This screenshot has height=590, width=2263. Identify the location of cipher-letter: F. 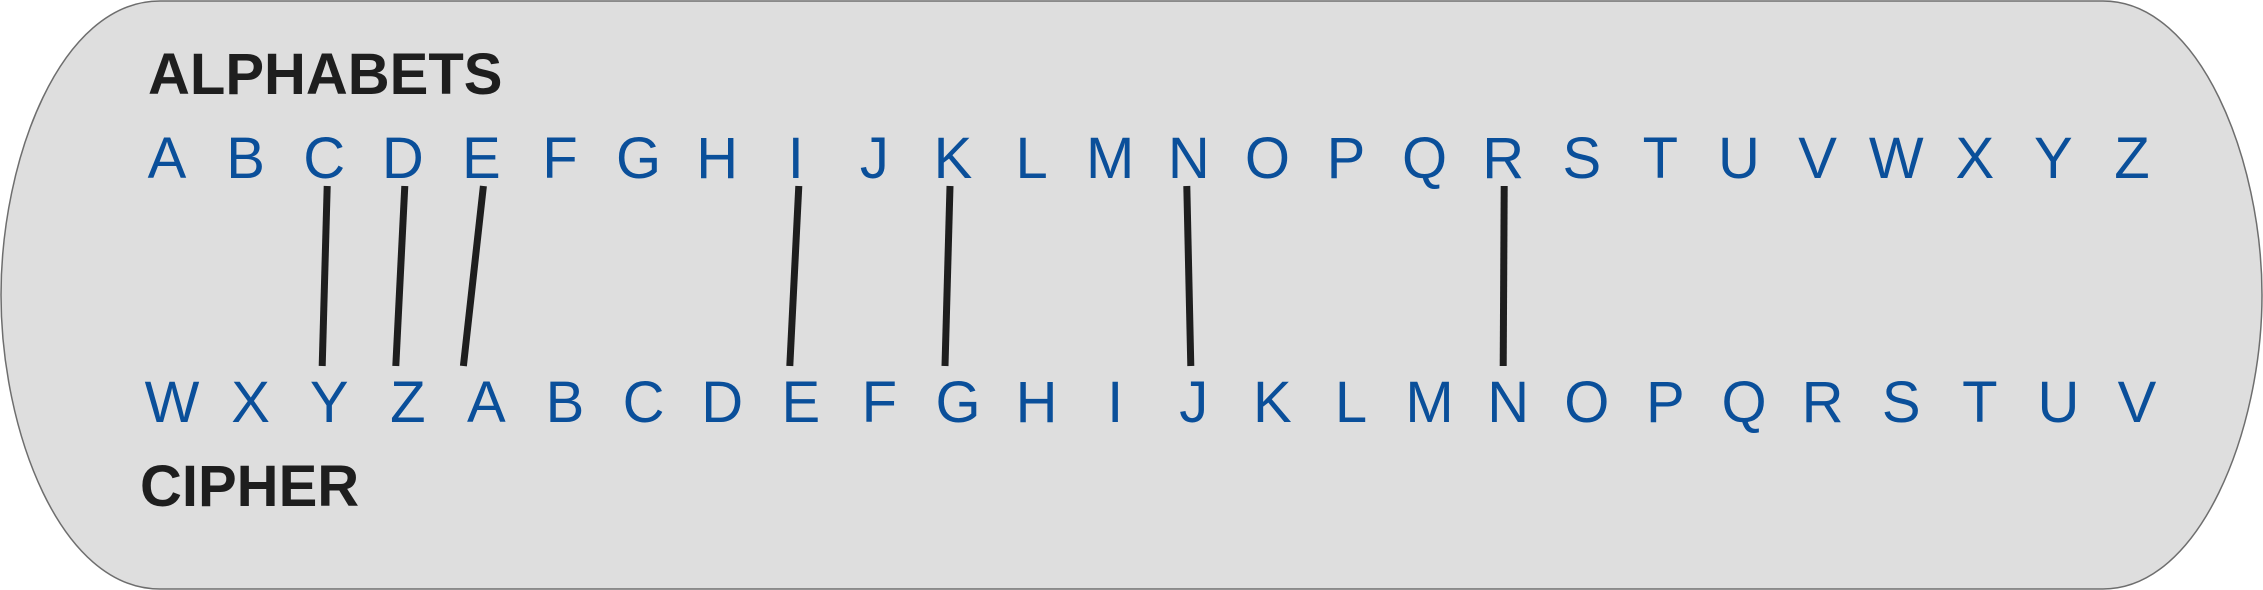
(879, 402).